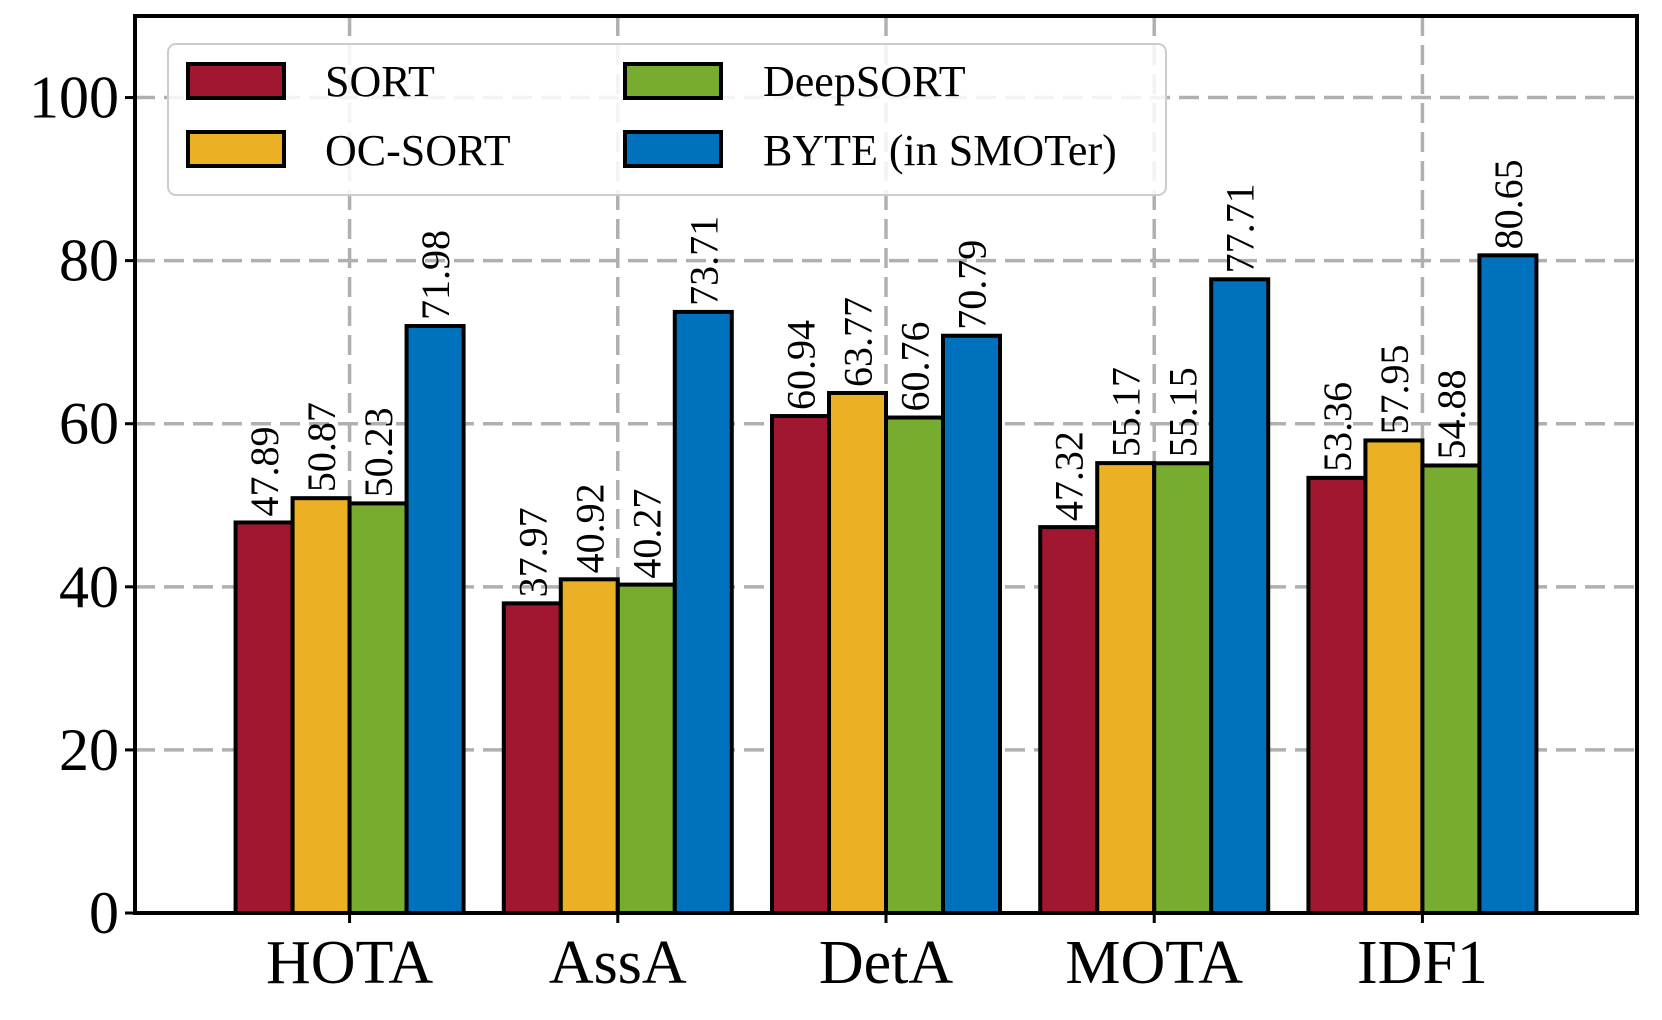 Image resolution: width=1662 pixels, height=1020 pixels. What do you see at coordinates (321, 447) in the screenshot?
I see `data-label: 50.87` at bounding box center [321, 447].